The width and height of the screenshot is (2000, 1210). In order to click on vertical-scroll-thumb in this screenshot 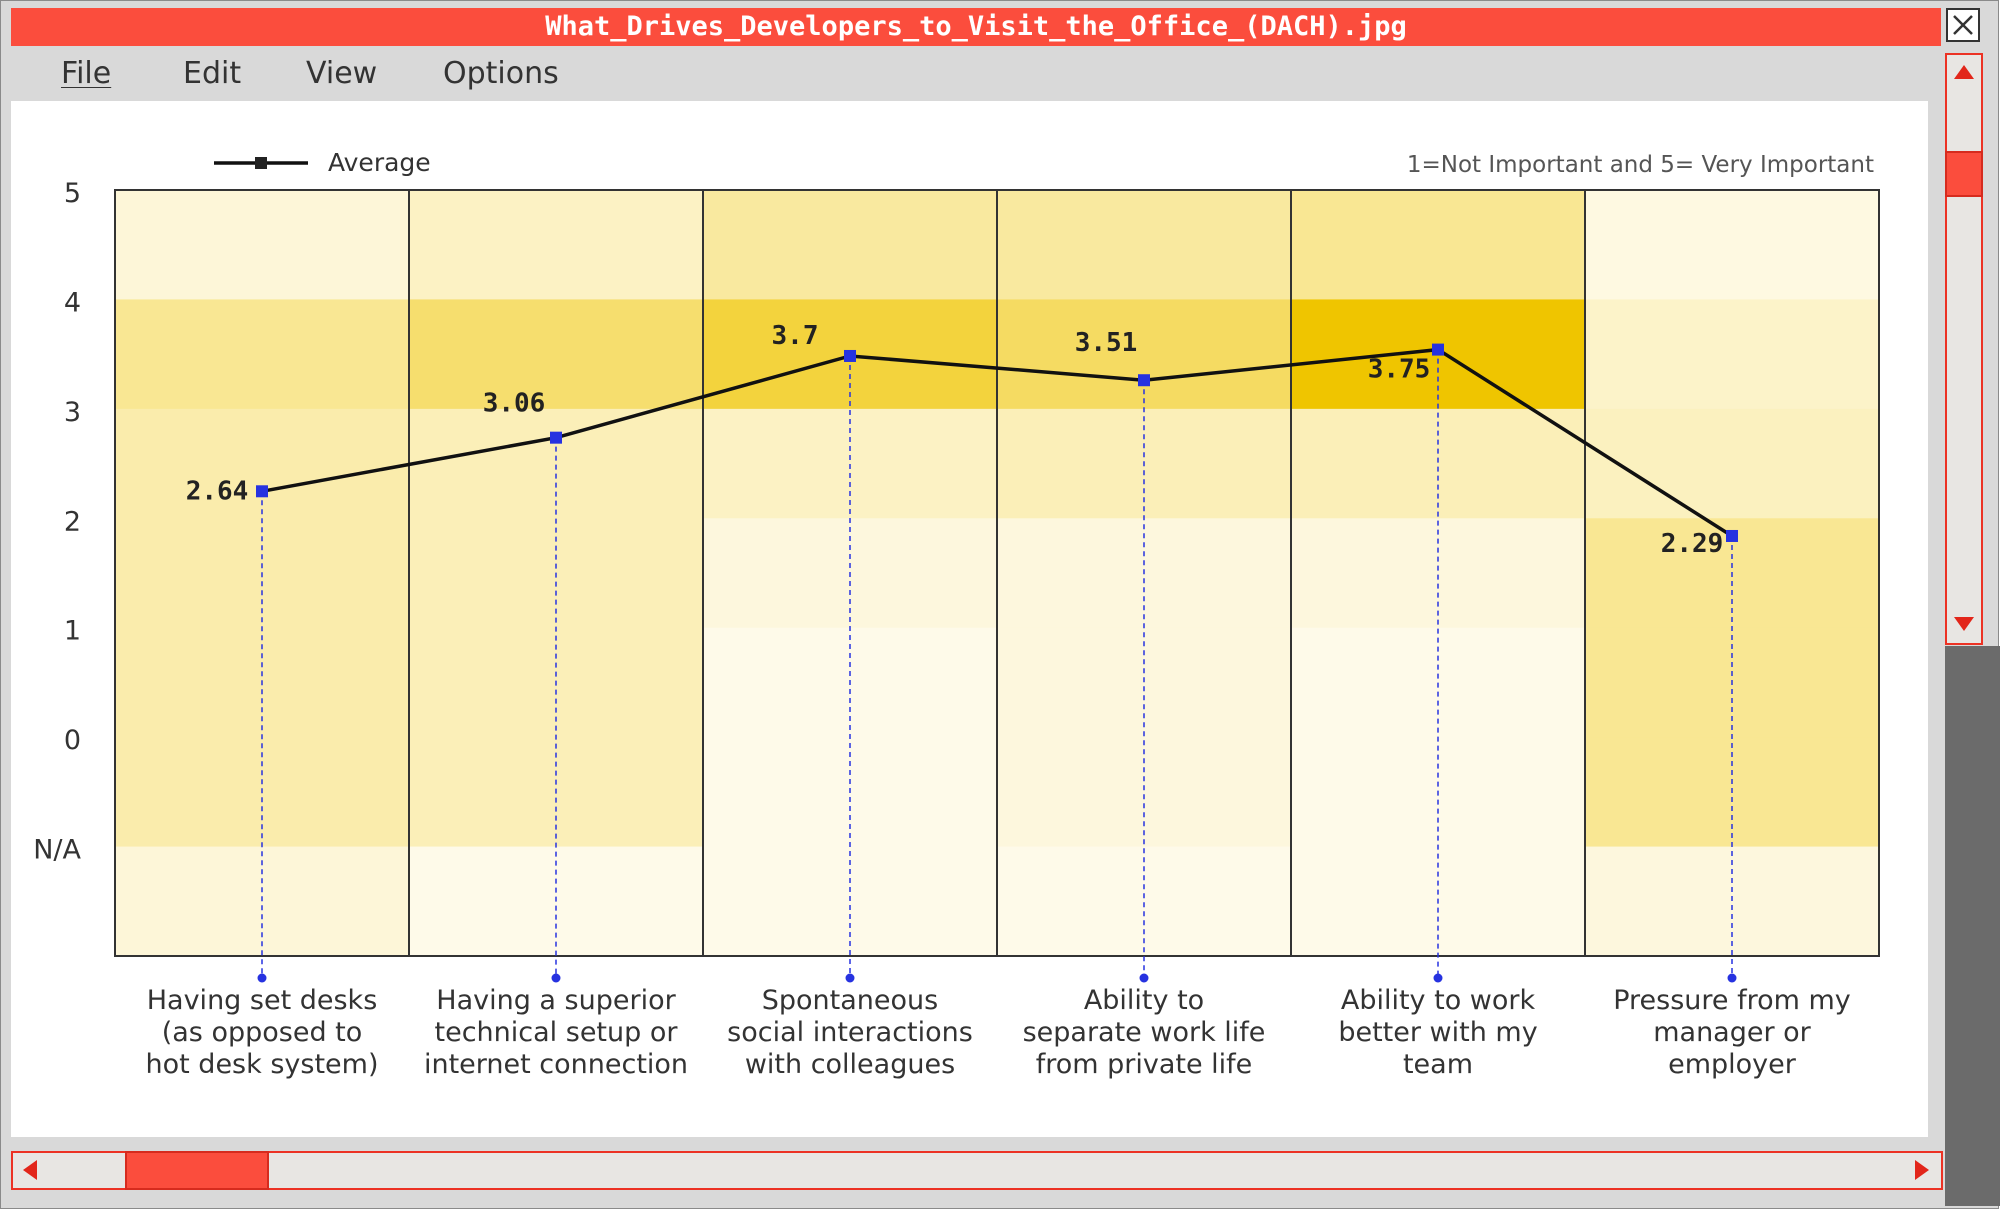, I will do `click(1964, 174)`.